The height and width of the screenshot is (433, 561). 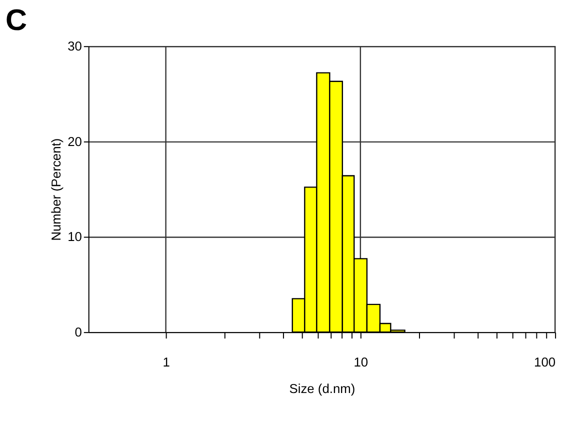 What do you see at coordinates (166, 362) in the screenshot?
I see `x-tick-label: 1` at bounding box center [166, 362].